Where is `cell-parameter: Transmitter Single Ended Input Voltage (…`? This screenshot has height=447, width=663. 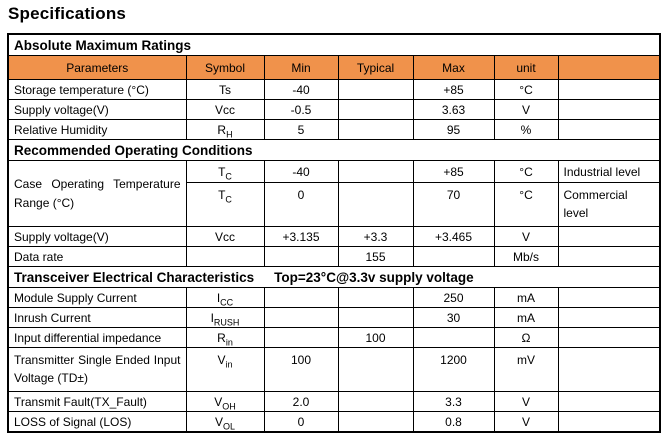
cell-parameter: Transmitter Single Ended Input Voltage (… is located at coordinates (97, 369).